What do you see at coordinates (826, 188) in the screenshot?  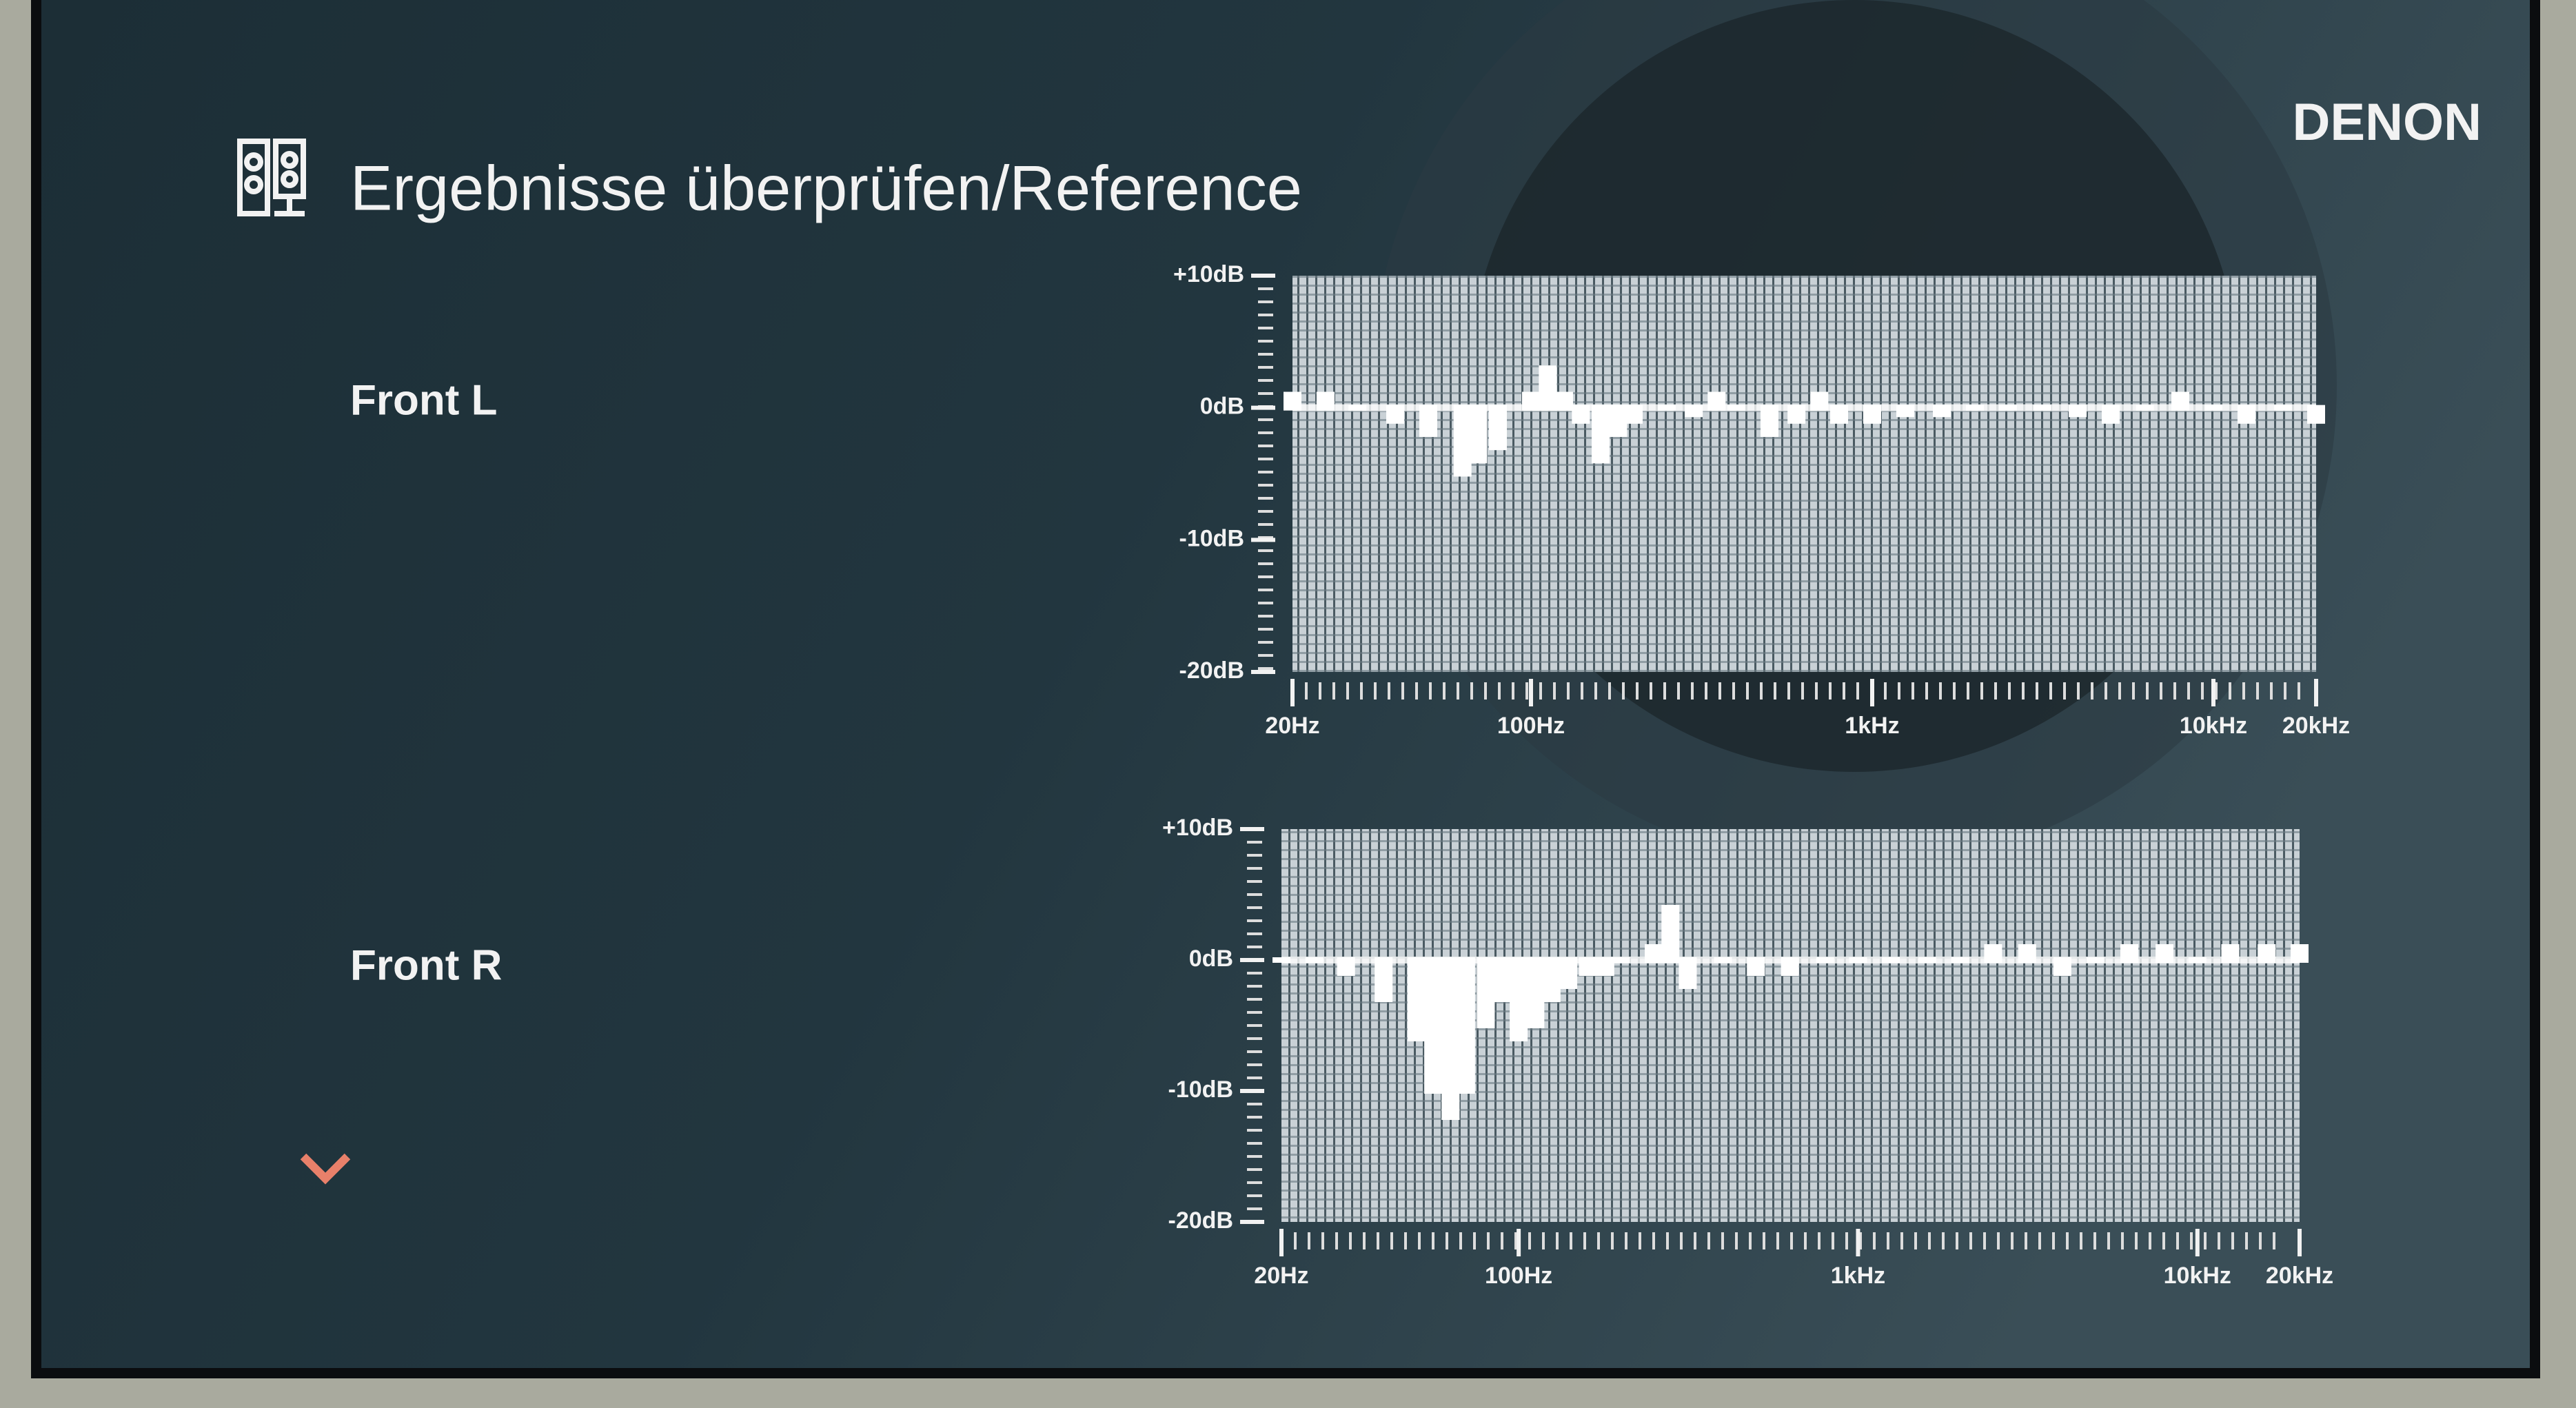 I see `page-title: Ergebnisse überprüfen/Reference` at bounding box center [826, 188].